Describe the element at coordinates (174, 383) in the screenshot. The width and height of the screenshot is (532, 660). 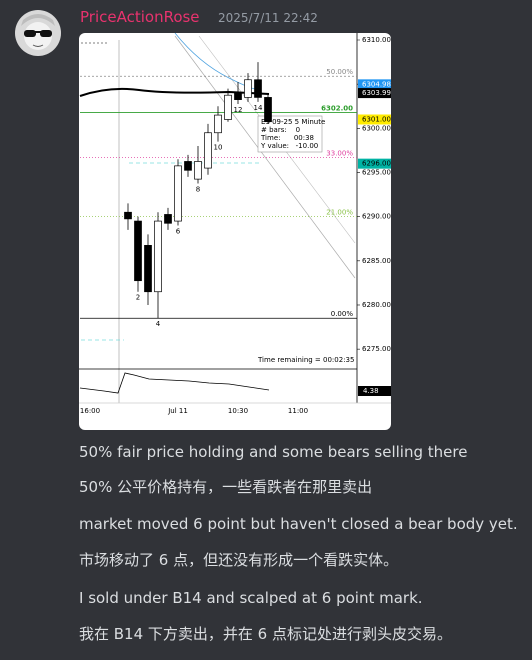
I see `indicator-line` at that location.